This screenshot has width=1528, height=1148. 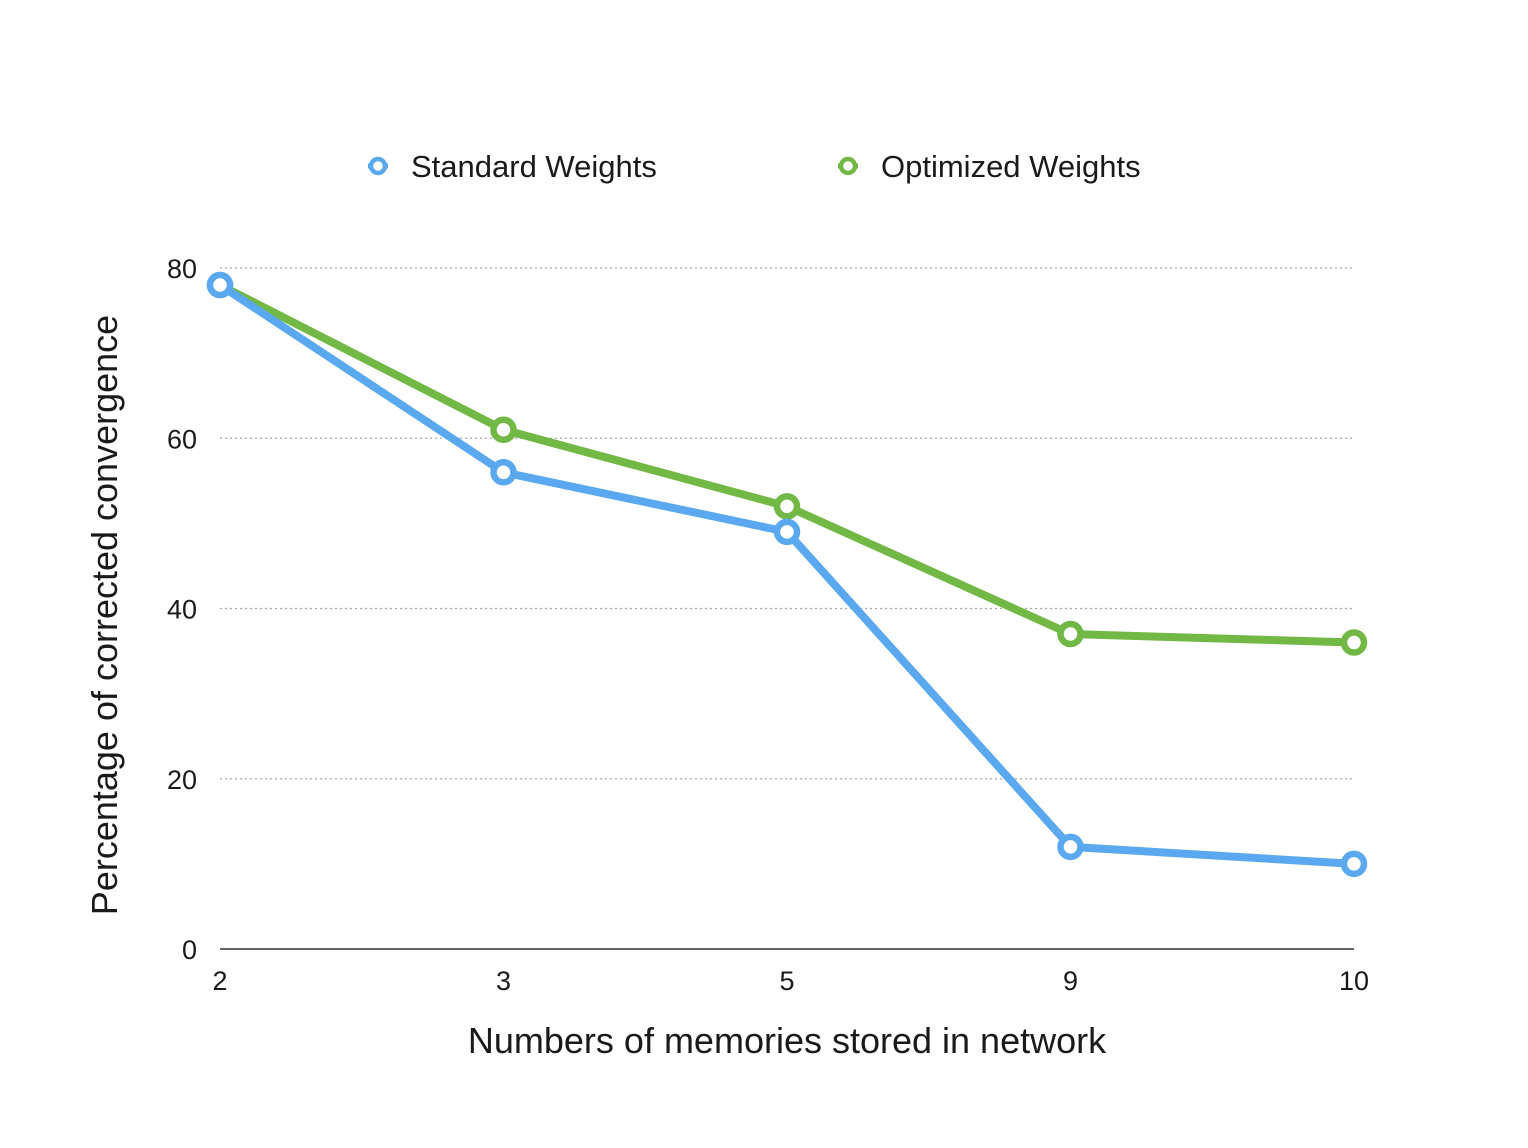 What do you see at coordinates (182, 269) in the screenshot?
I see `y-tick-label: 80` at bounding box center [182, 269].